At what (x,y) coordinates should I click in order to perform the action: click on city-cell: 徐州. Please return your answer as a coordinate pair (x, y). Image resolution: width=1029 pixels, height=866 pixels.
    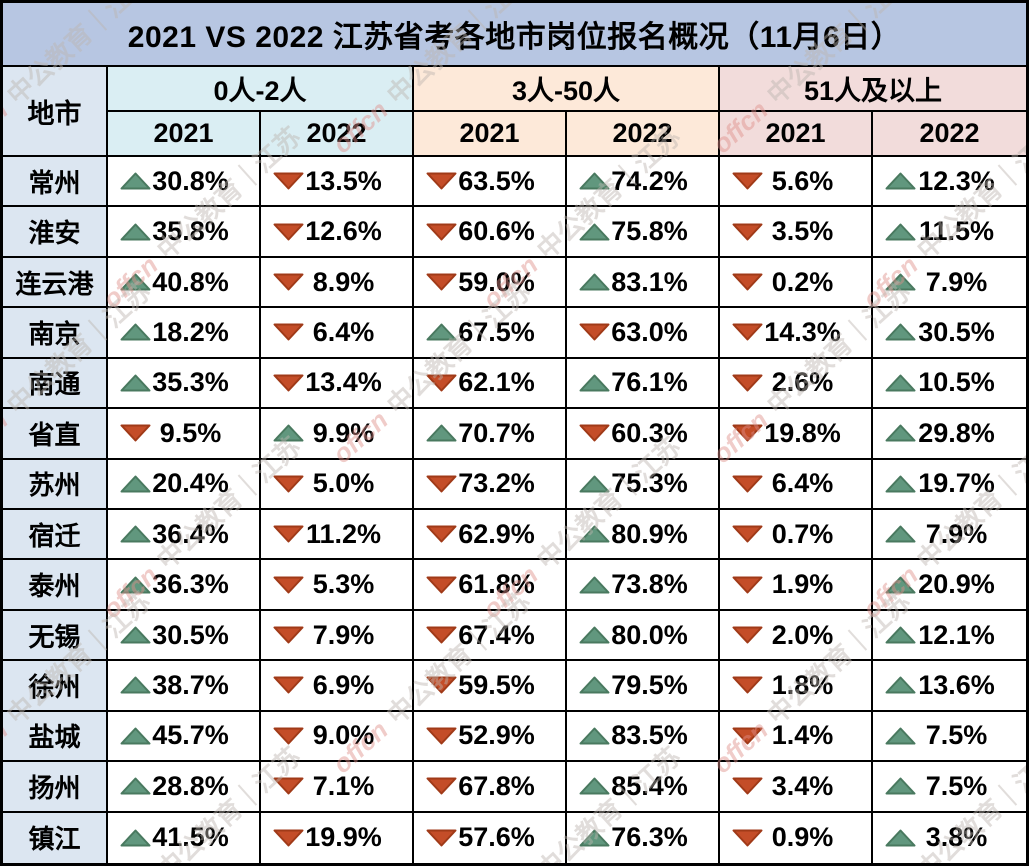
    Looking at the image, I should click on (55, 686).